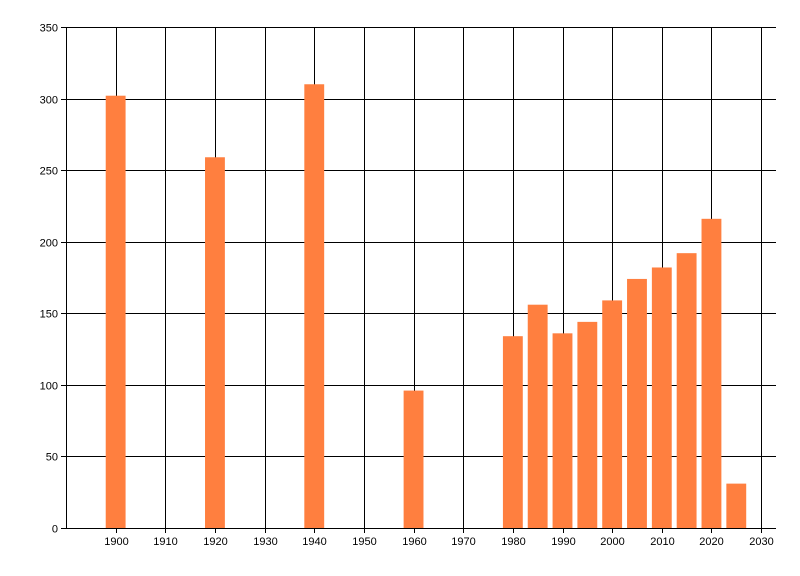 This screenshot has height=576, width=800. What do you see at coordinates (49, 315) in the screenshot?
I see `y-tick-label: 150` at bounding box center [49, 315].